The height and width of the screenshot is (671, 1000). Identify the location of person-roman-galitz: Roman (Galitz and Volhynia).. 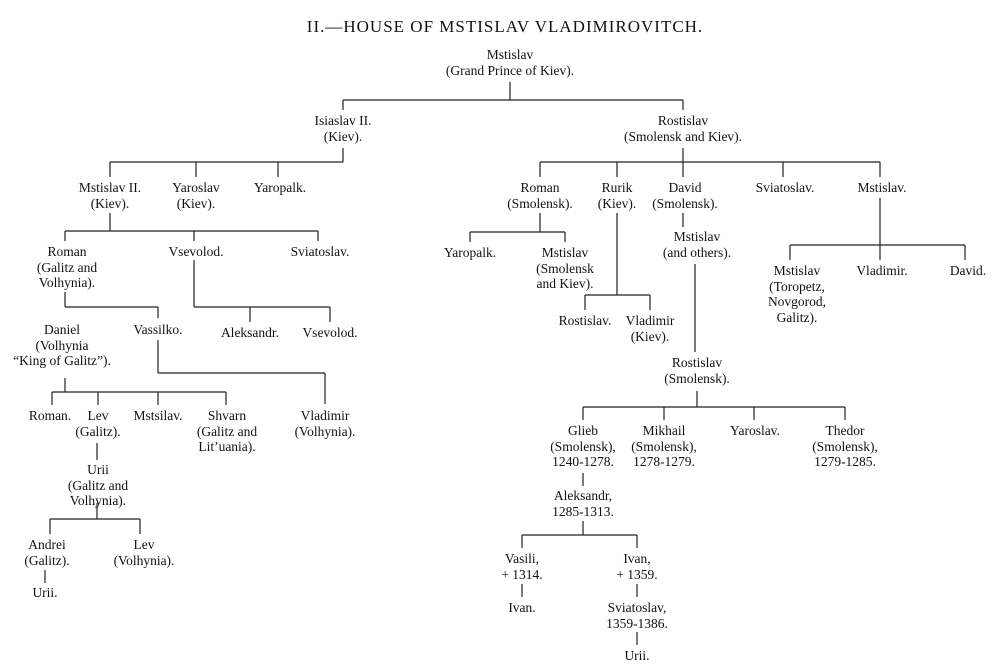
(67, 267).